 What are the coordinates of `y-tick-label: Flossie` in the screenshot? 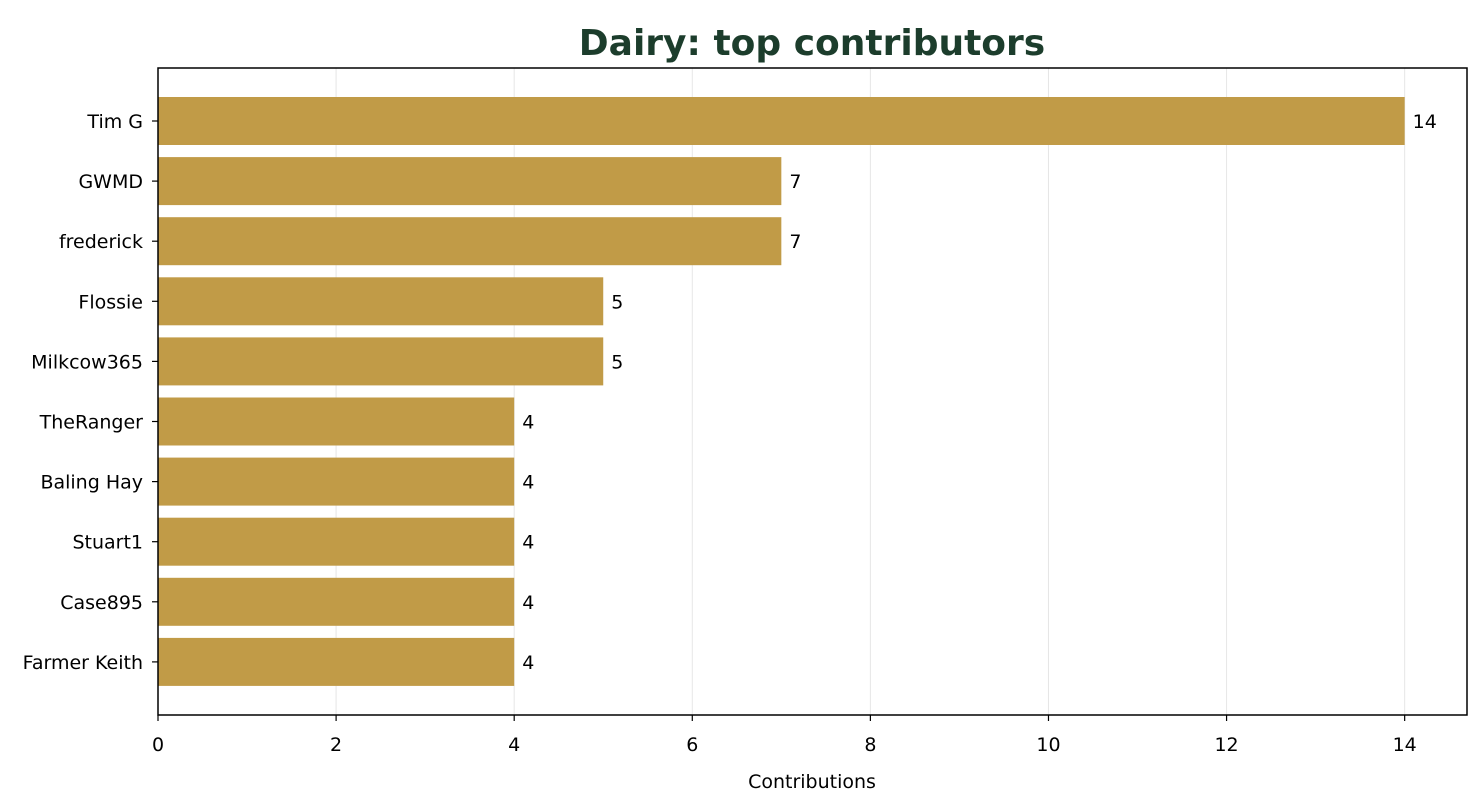 It's located at (110, 302).